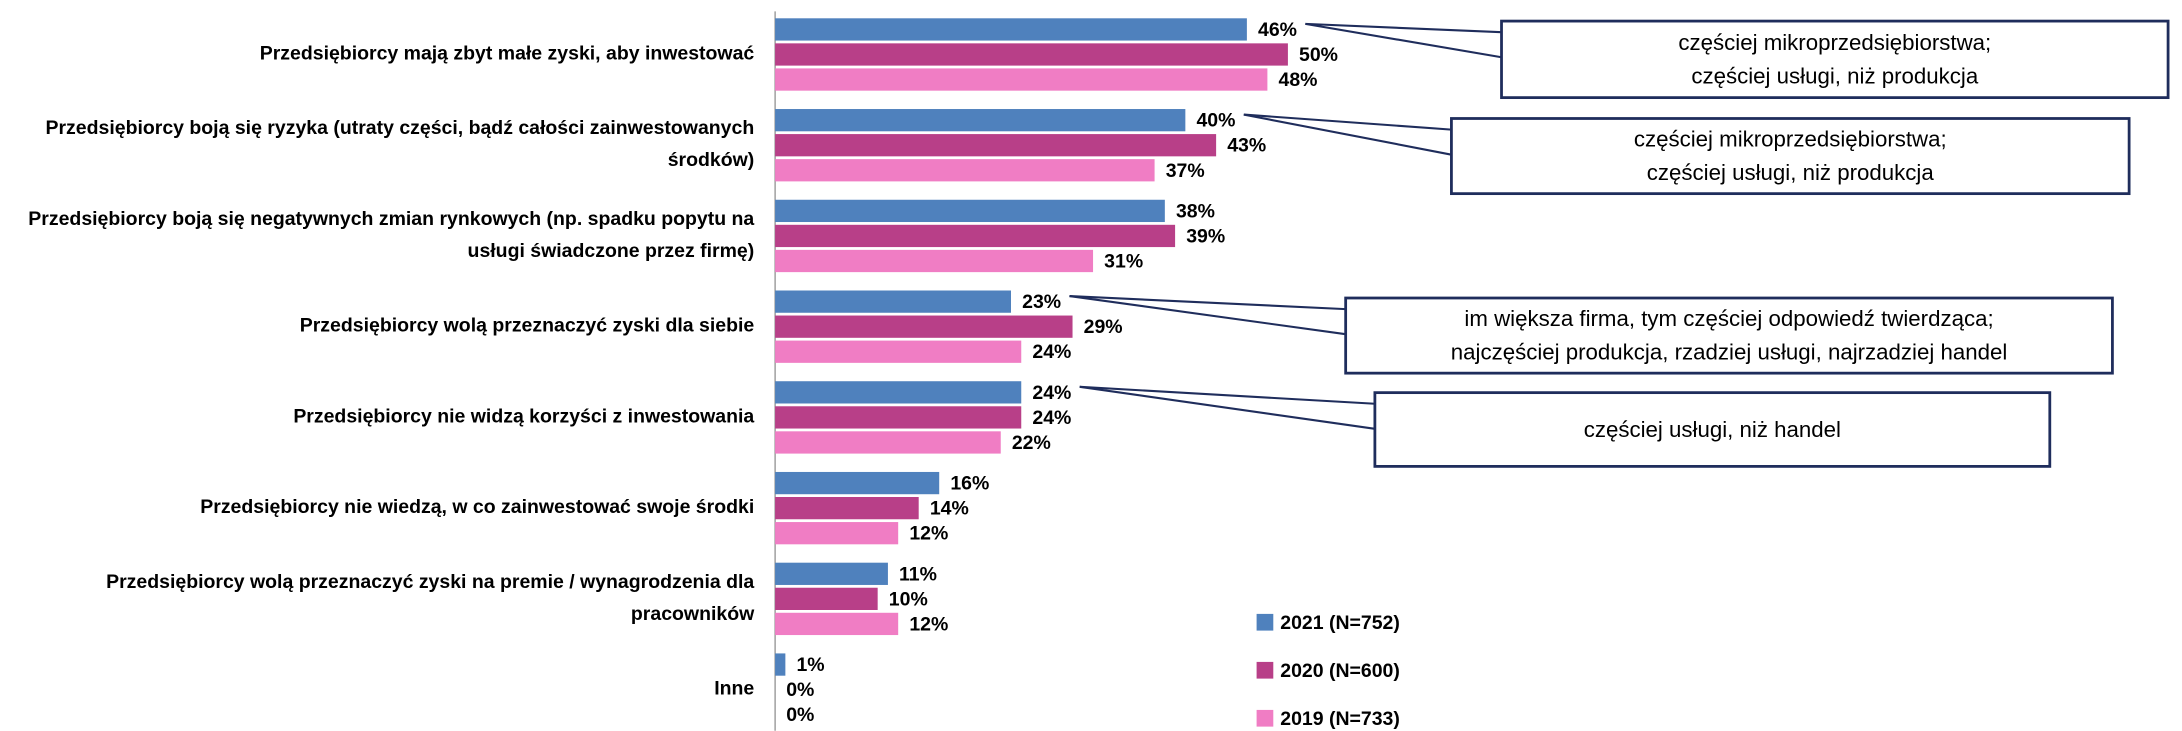  What do you see at coordinates (1123, 262) in the screenshot?
I see `value-label: 31%` at bounding box center [1123, 262].